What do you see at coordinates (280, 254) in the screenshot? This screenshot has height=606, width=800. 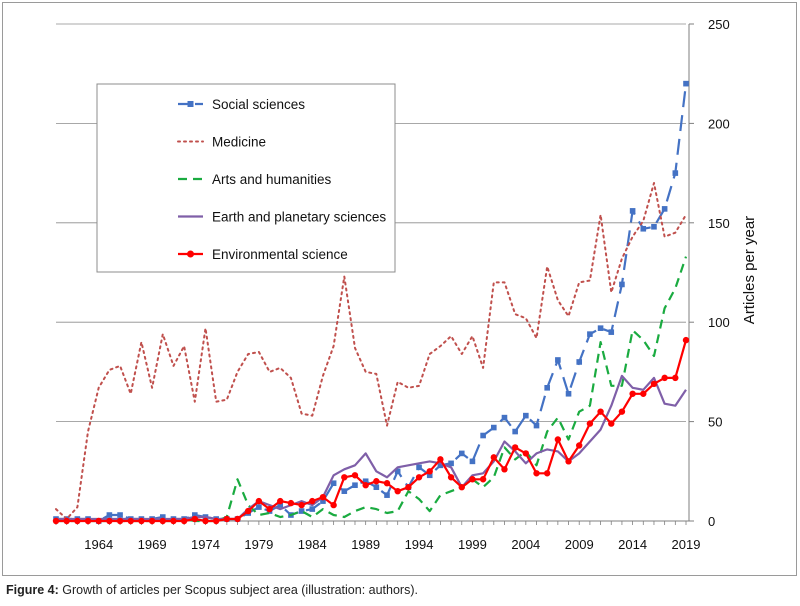 I see `legend-label-environmental-science: Environmental science` at bounding box center [280, 254].